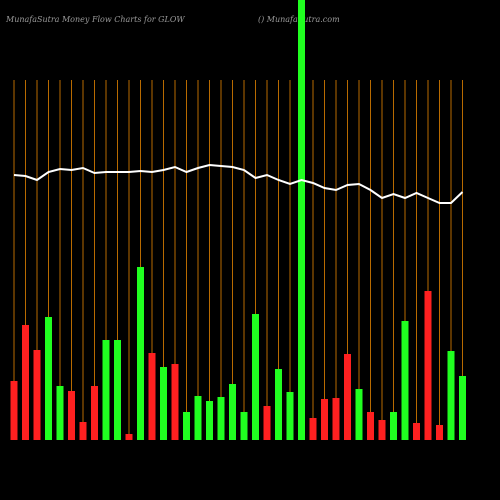  What do you see at coordinates (238, 183) in the screenshot?
I see `line` at bounding box center [238, 183].